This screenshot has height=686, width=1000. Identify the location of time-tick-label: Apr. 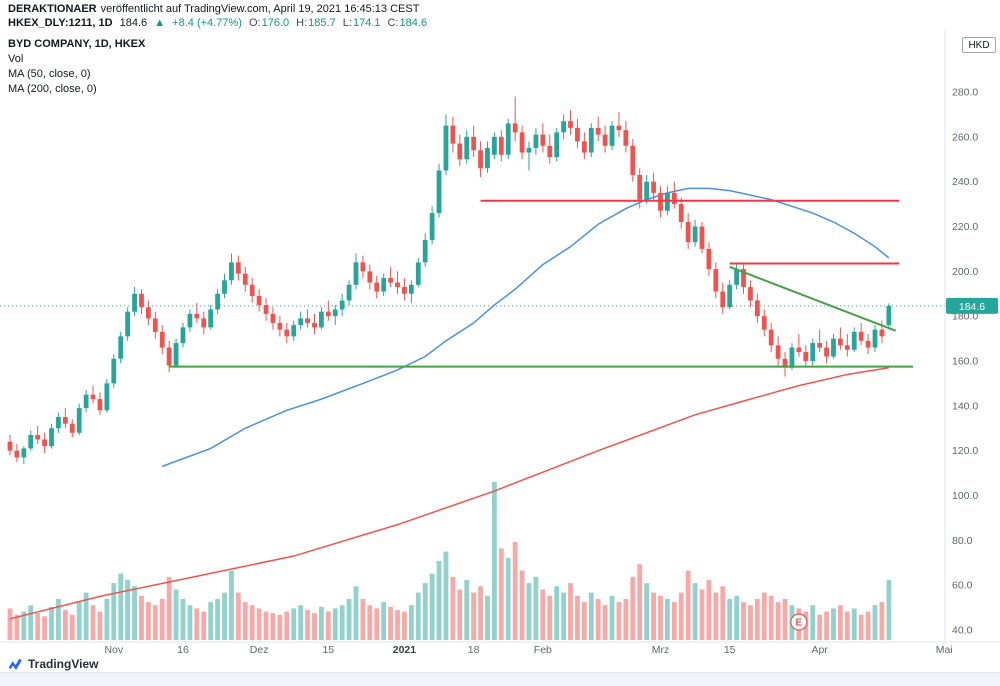
(819, 649).